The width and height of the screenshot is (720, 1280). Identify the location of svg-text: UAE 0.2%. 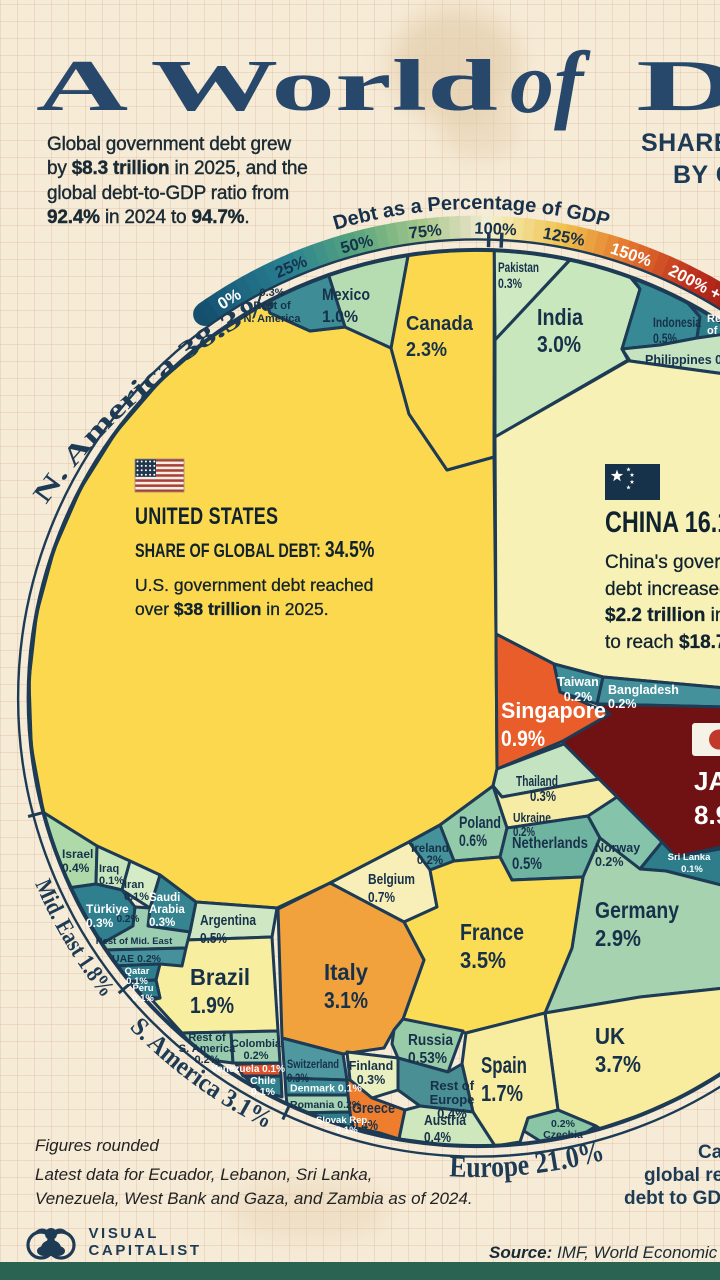
(137, 959).